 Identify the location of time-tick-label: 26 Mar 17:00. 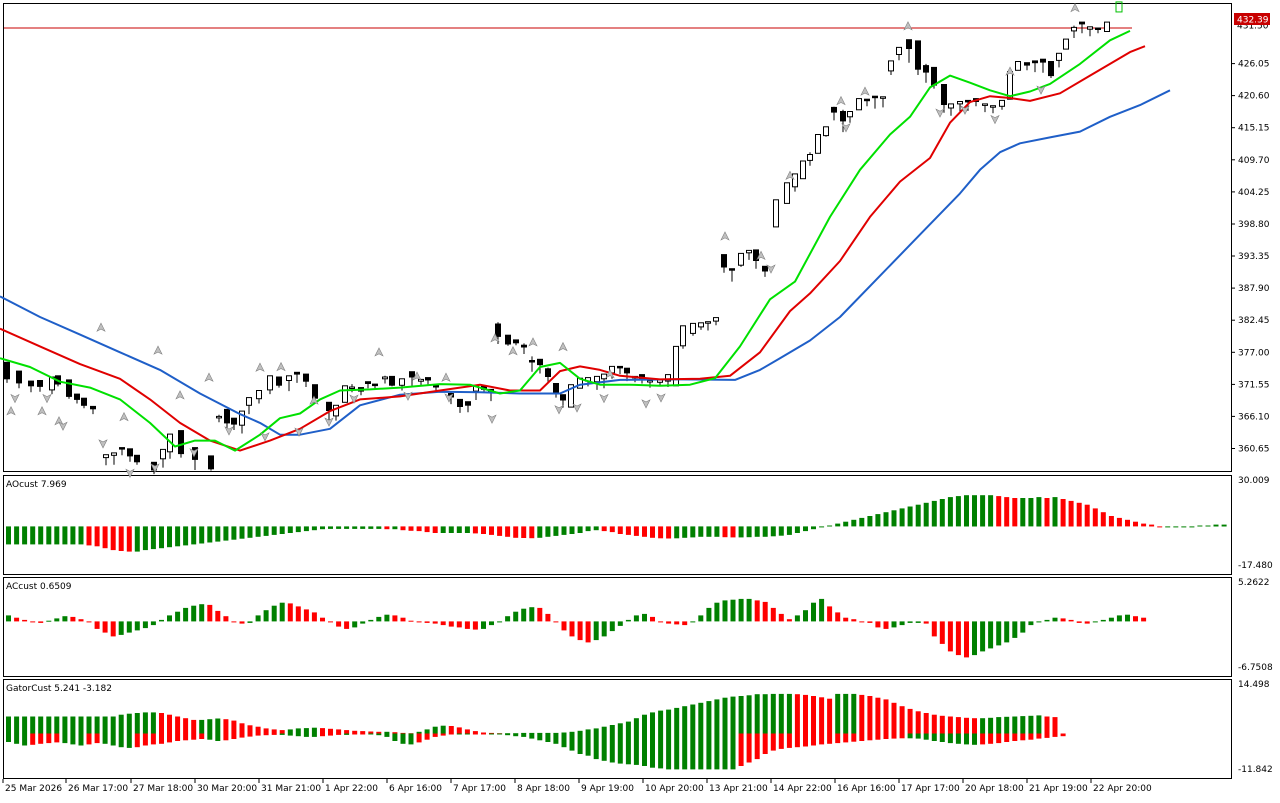
(98, 789).